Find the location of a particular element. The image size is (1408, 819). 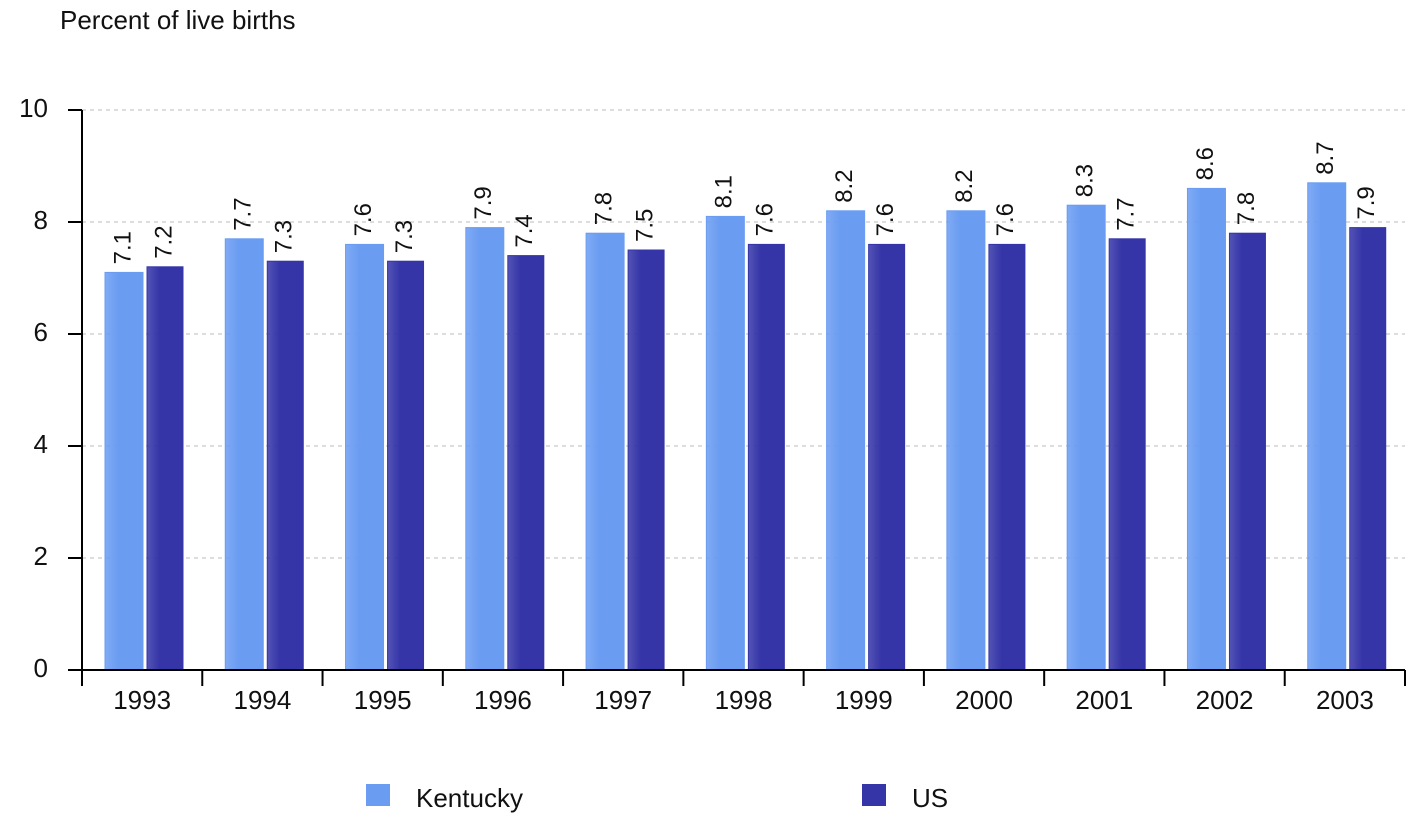

x-tick-label: 2001 is located at coordinates (1104, 700).